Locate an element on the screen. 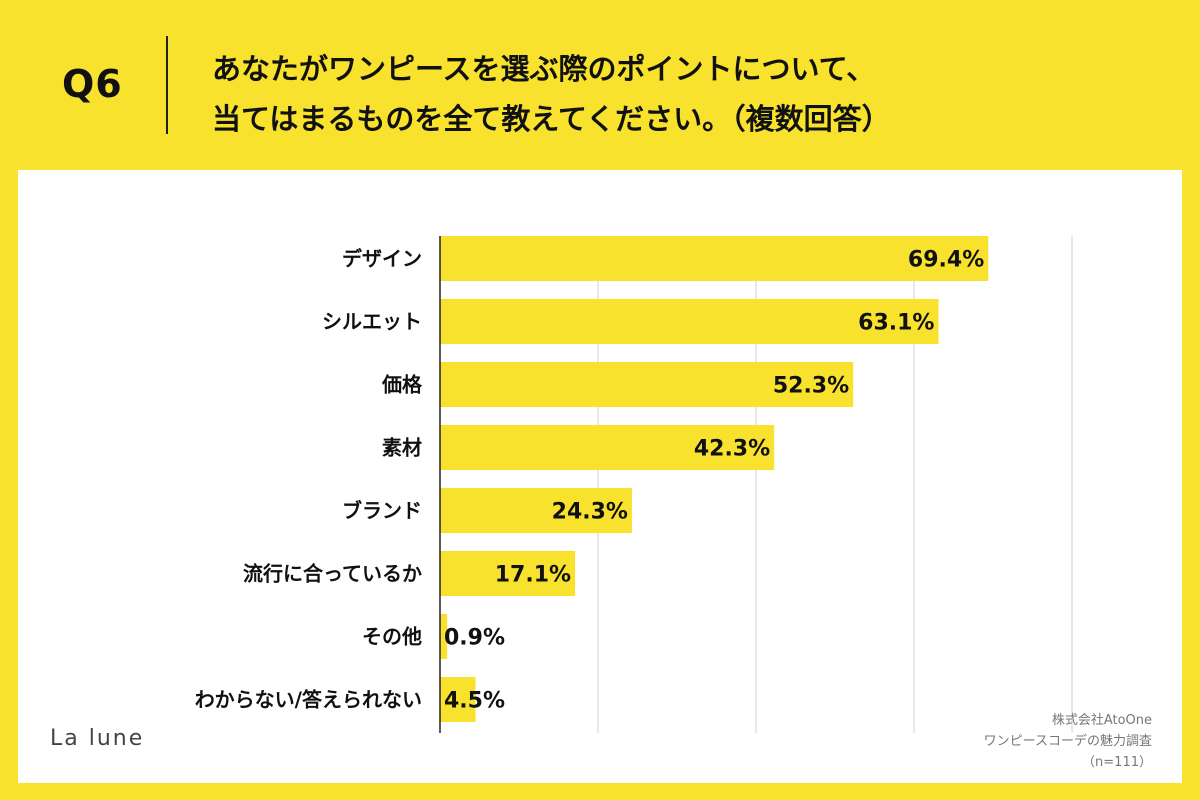 The width and height of the screenshot is (1200, 800). value-label-0: 69.4% is located at coordinates (946, 260).